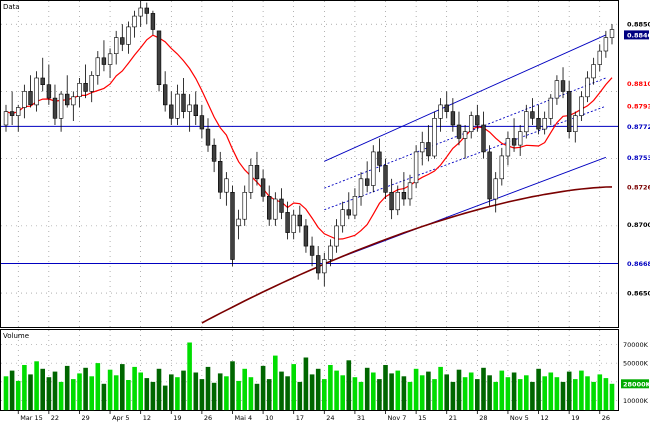  I want to click on x-axis-tick-label: 31, so click(361, 418).